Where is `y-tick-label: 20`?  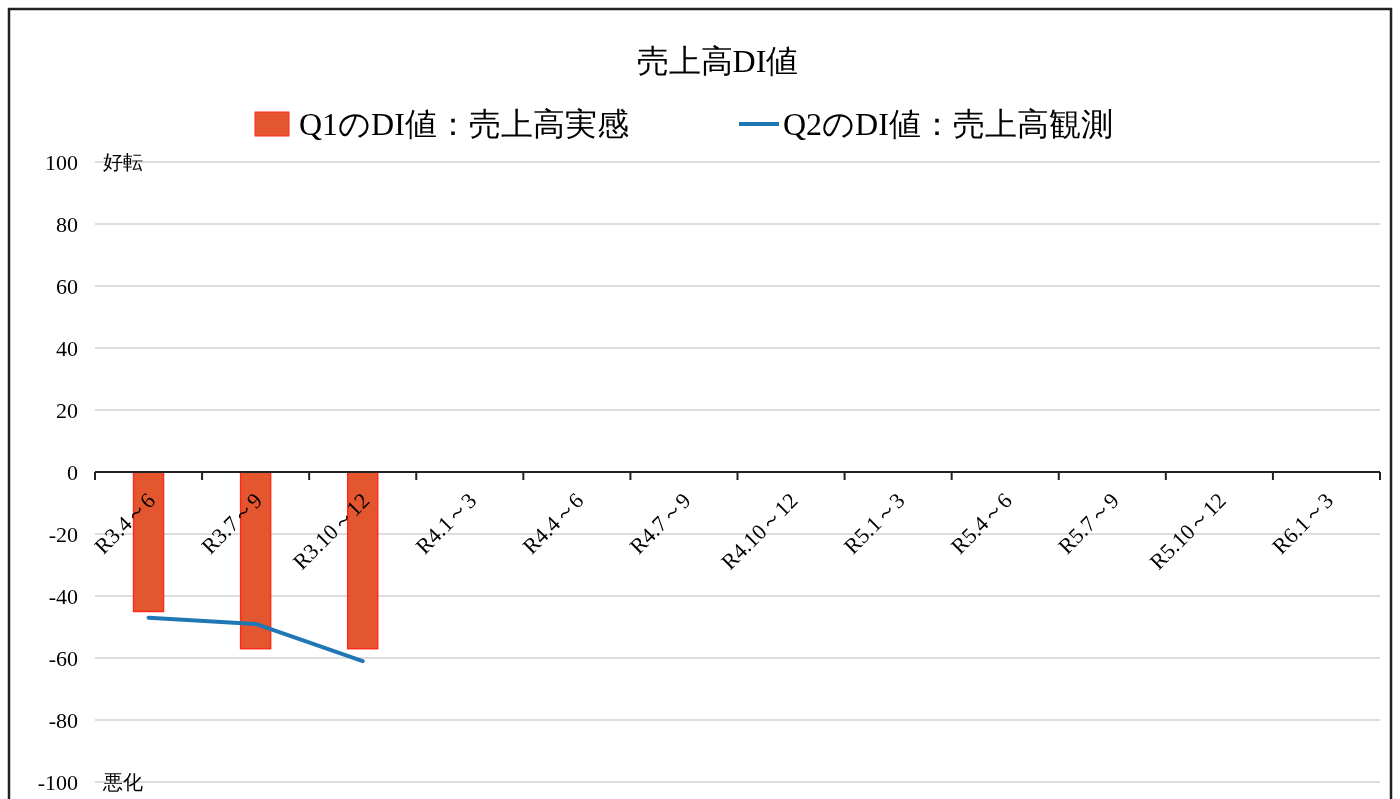 y-tick-label: 20 is located at coordinates (67, 410).